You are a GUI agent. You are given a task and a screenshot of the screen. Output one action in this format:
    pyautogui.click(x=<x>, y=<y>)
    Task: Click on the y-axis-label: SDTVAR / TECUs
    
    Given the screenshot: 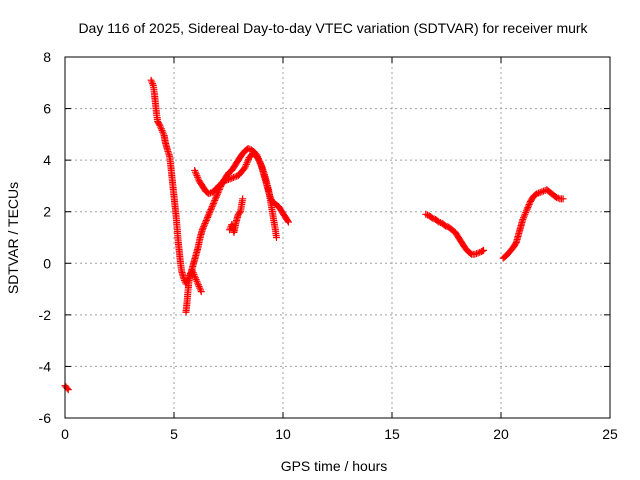 What is the action you would take?
    pyautogui.click(x=13, y=238)
    